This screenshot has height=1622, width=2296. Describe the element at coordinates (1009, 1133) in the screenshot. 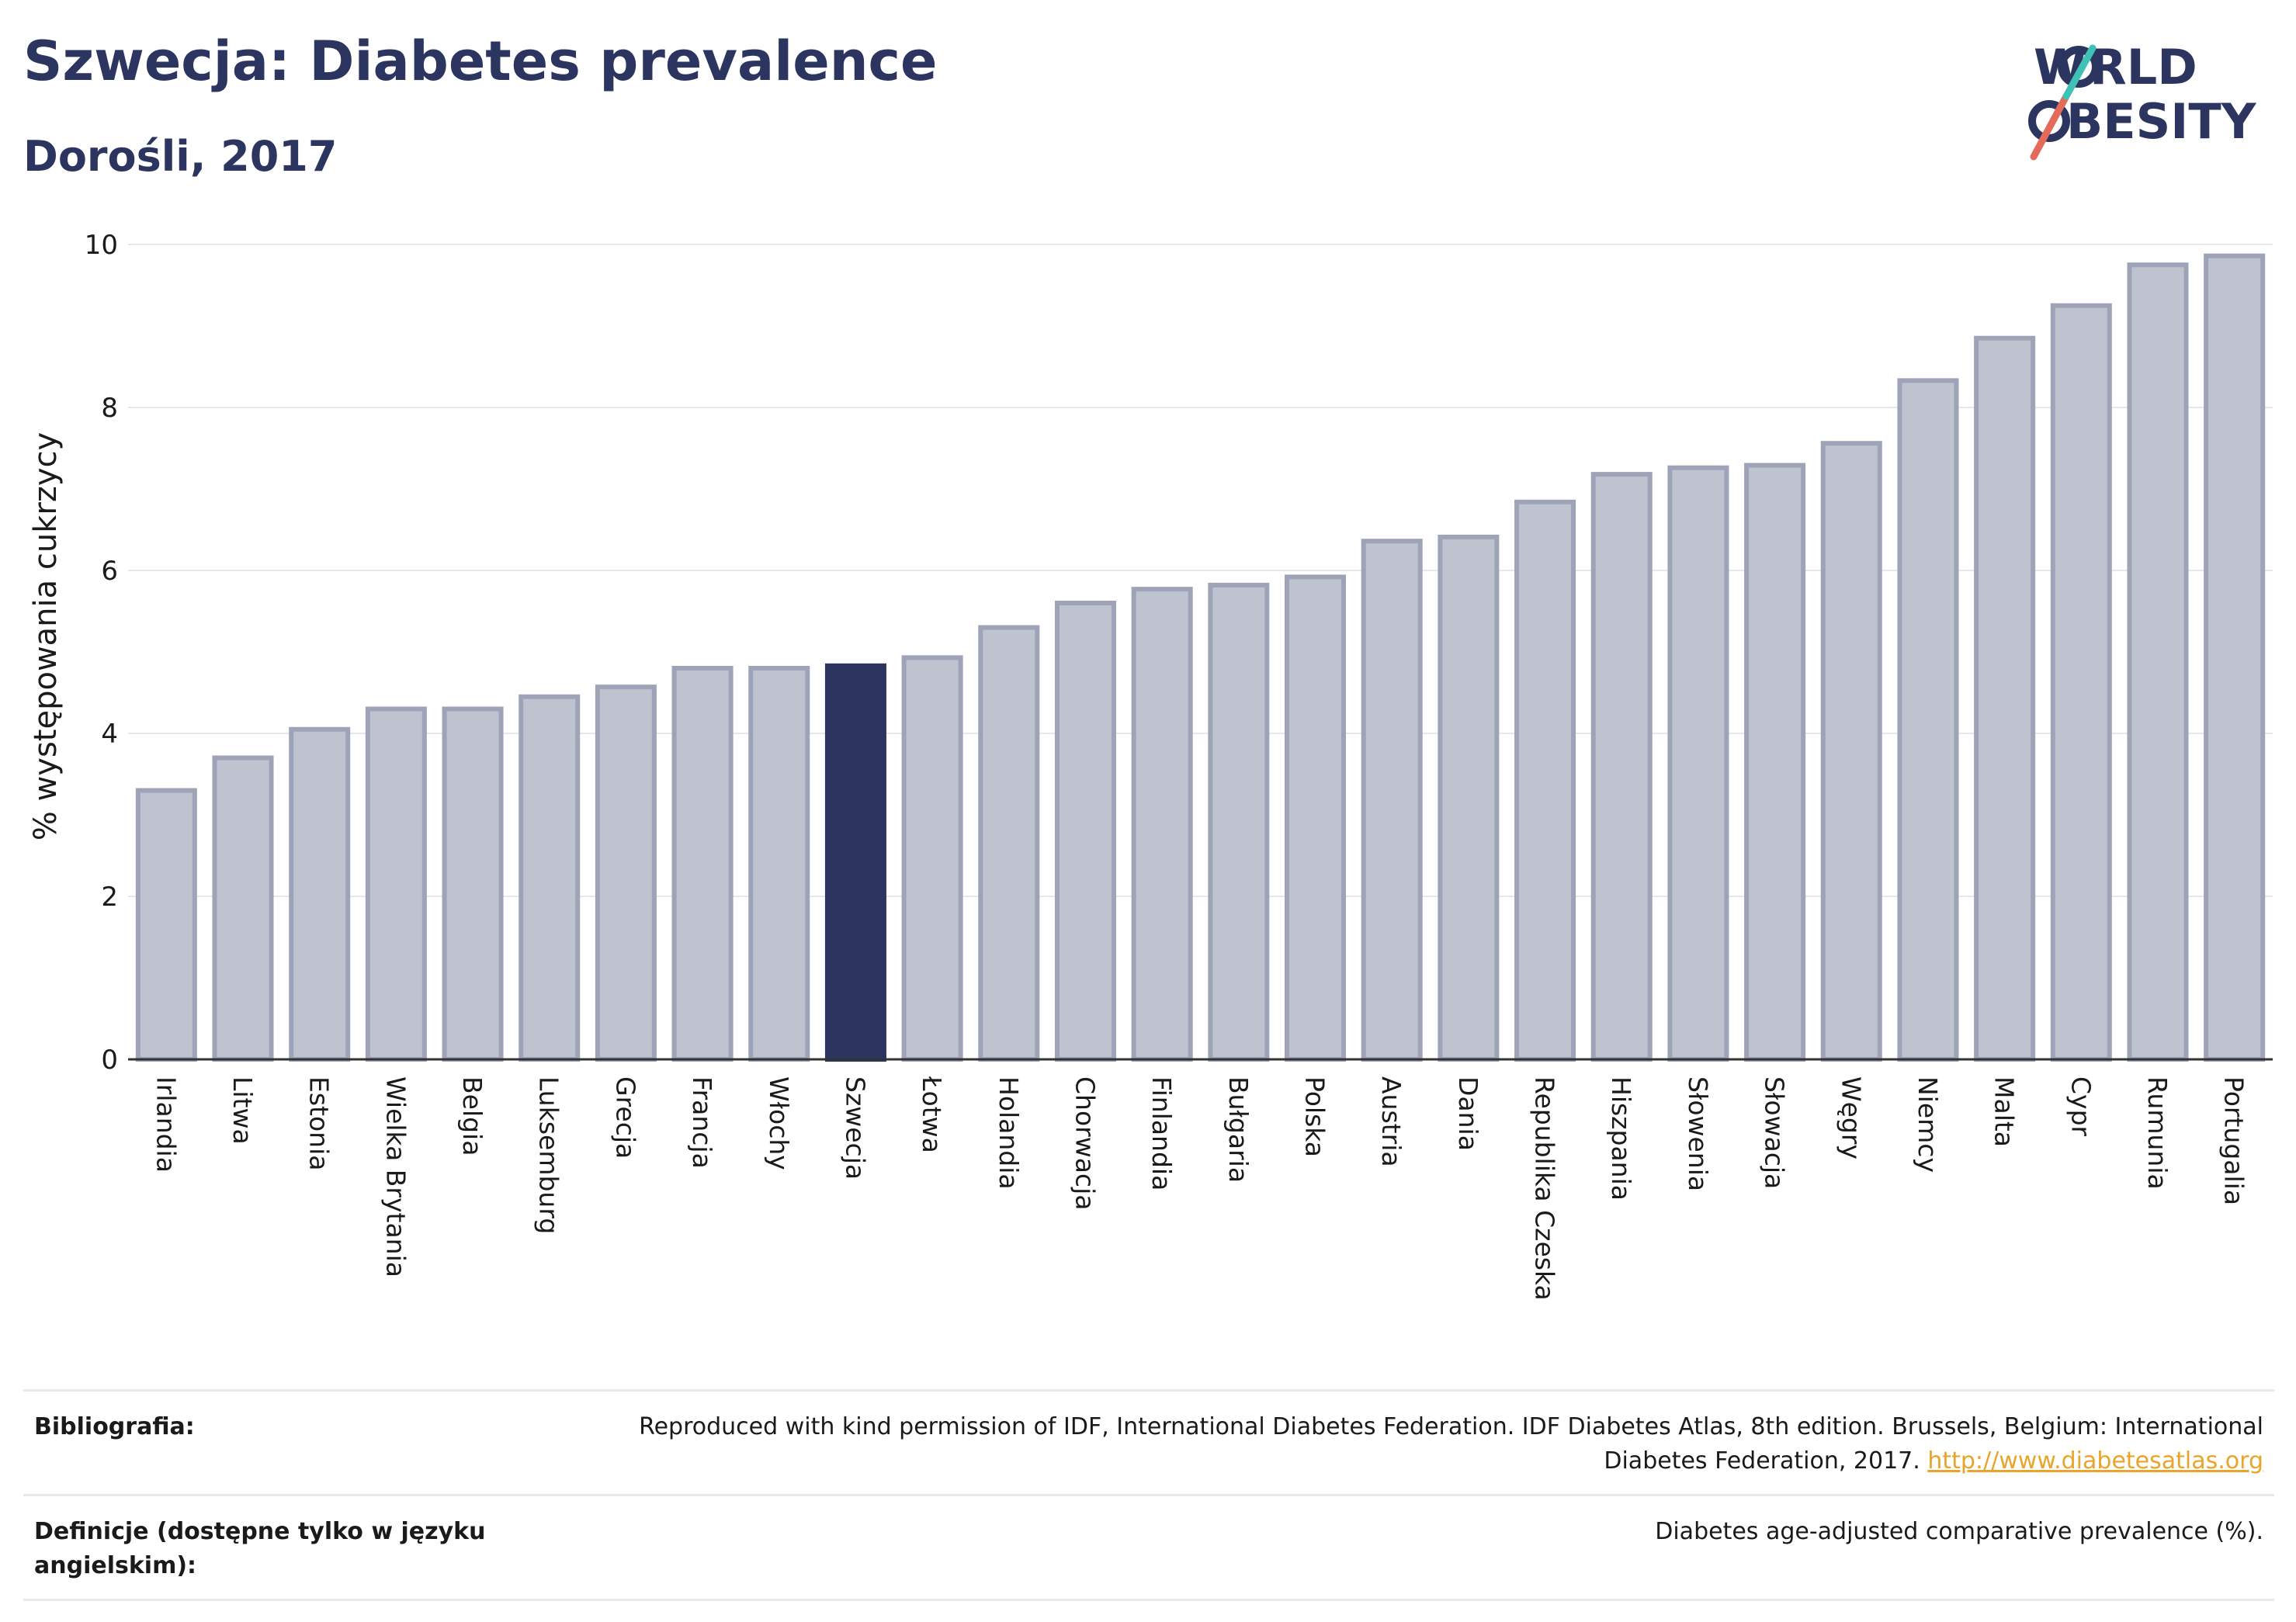

I see `x-tick-label: Holandia` at that location.